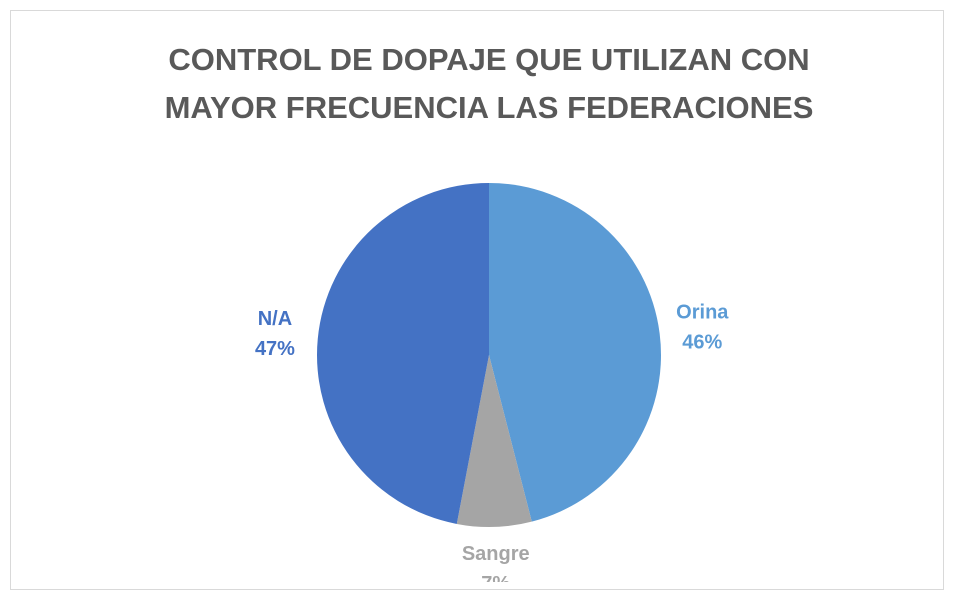  What do you see at coordinates (702, 342) in the screenshot?
I see `slice-value-label: 46%` at bounding box center [702, 342].